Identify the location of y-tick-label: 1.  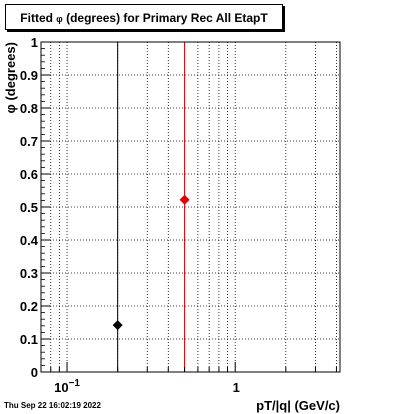
(34, 42).